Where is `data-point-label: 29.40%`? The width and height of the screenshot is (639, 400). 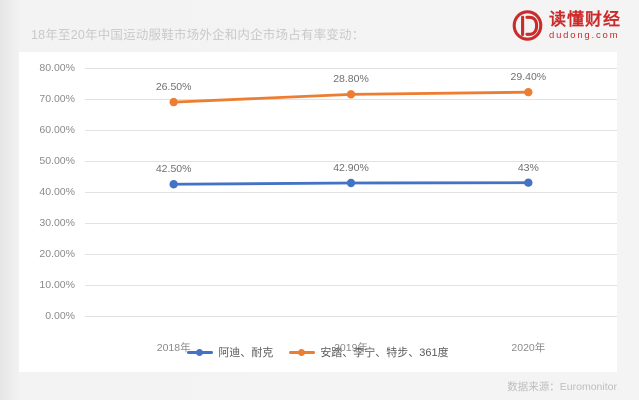
data-point-label: 29.40% is located at coordinates (528, 77).